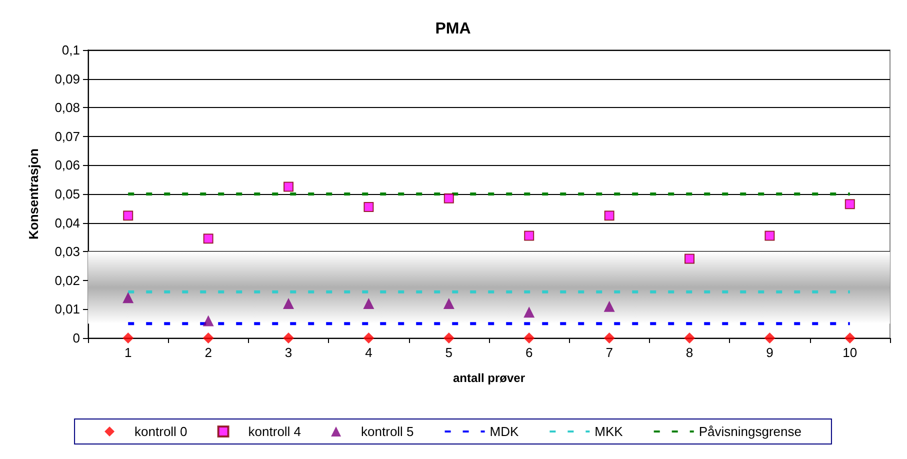  Describe the element at coordinates (67, 165) in the screenshot. I see `y-tick-label: 0,06` at that location.